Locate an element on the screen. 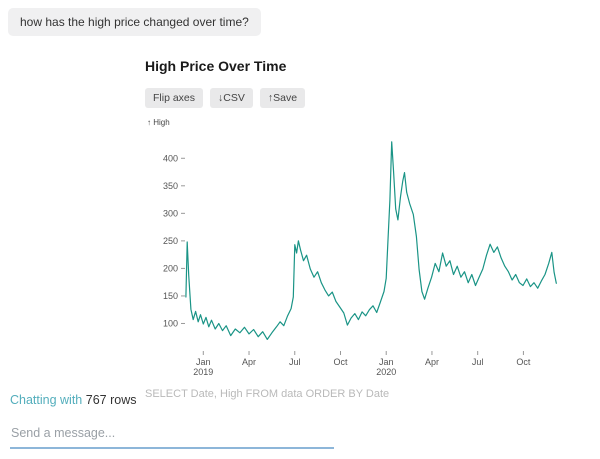  chat-status: Chatting with 767 rows is located at coordinates (300, 400).